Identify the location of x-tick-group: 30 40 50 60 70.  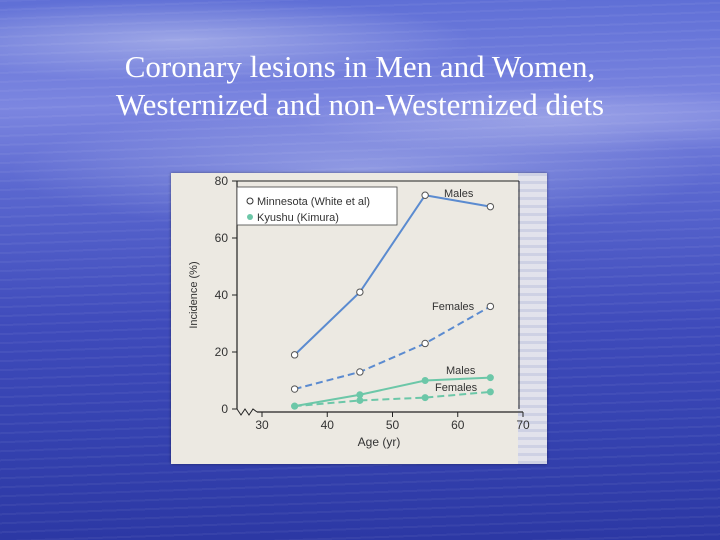
(392, 422).